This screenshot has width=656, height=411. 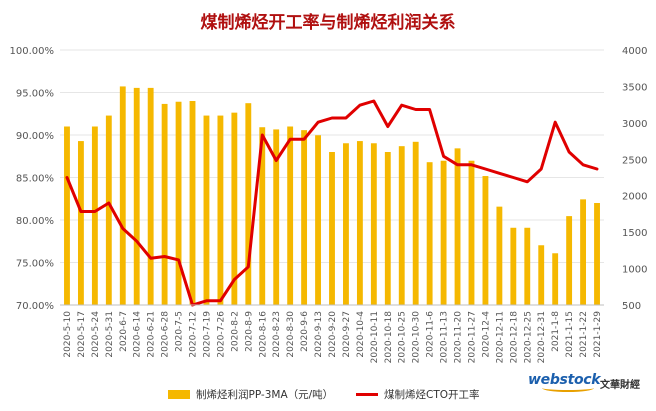 I want to click on legend-item-bar: 制烯烃利润PP-3MA（元/吨）, so click(x=250, y=394).